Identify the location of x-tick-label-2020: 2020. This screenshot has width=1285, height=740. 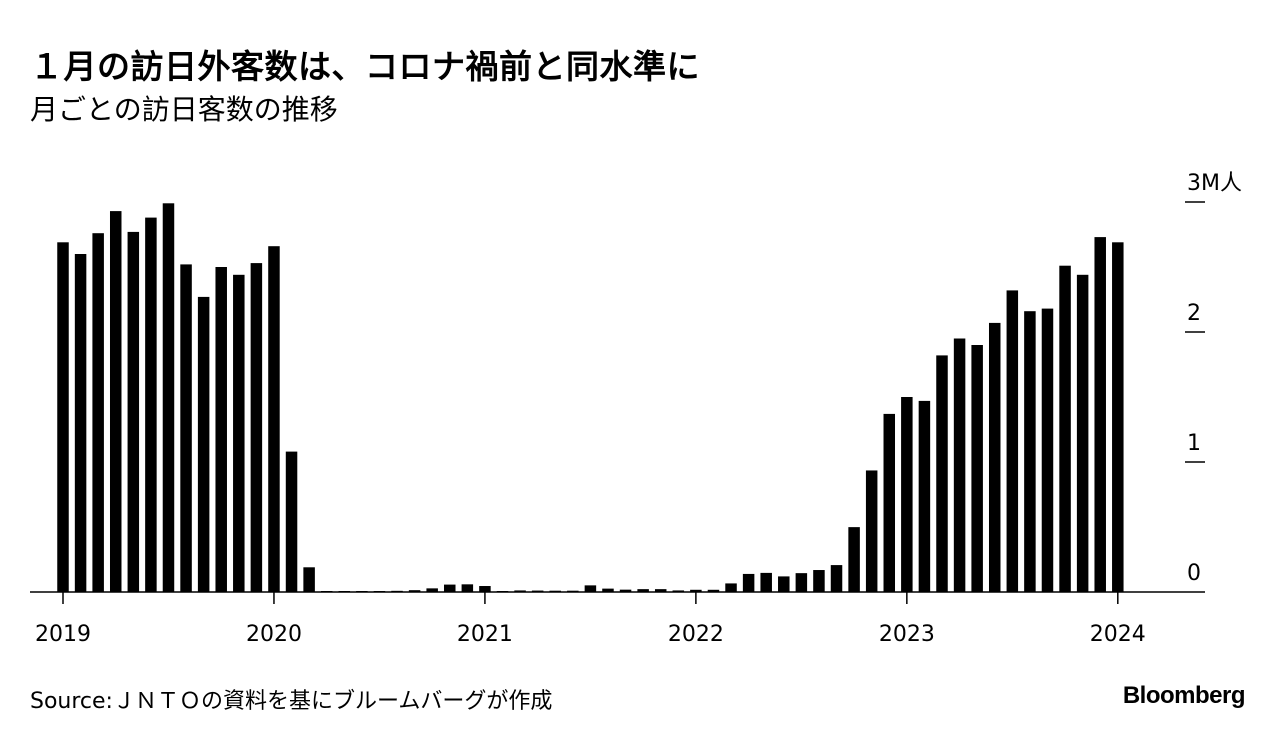
(274, 634).